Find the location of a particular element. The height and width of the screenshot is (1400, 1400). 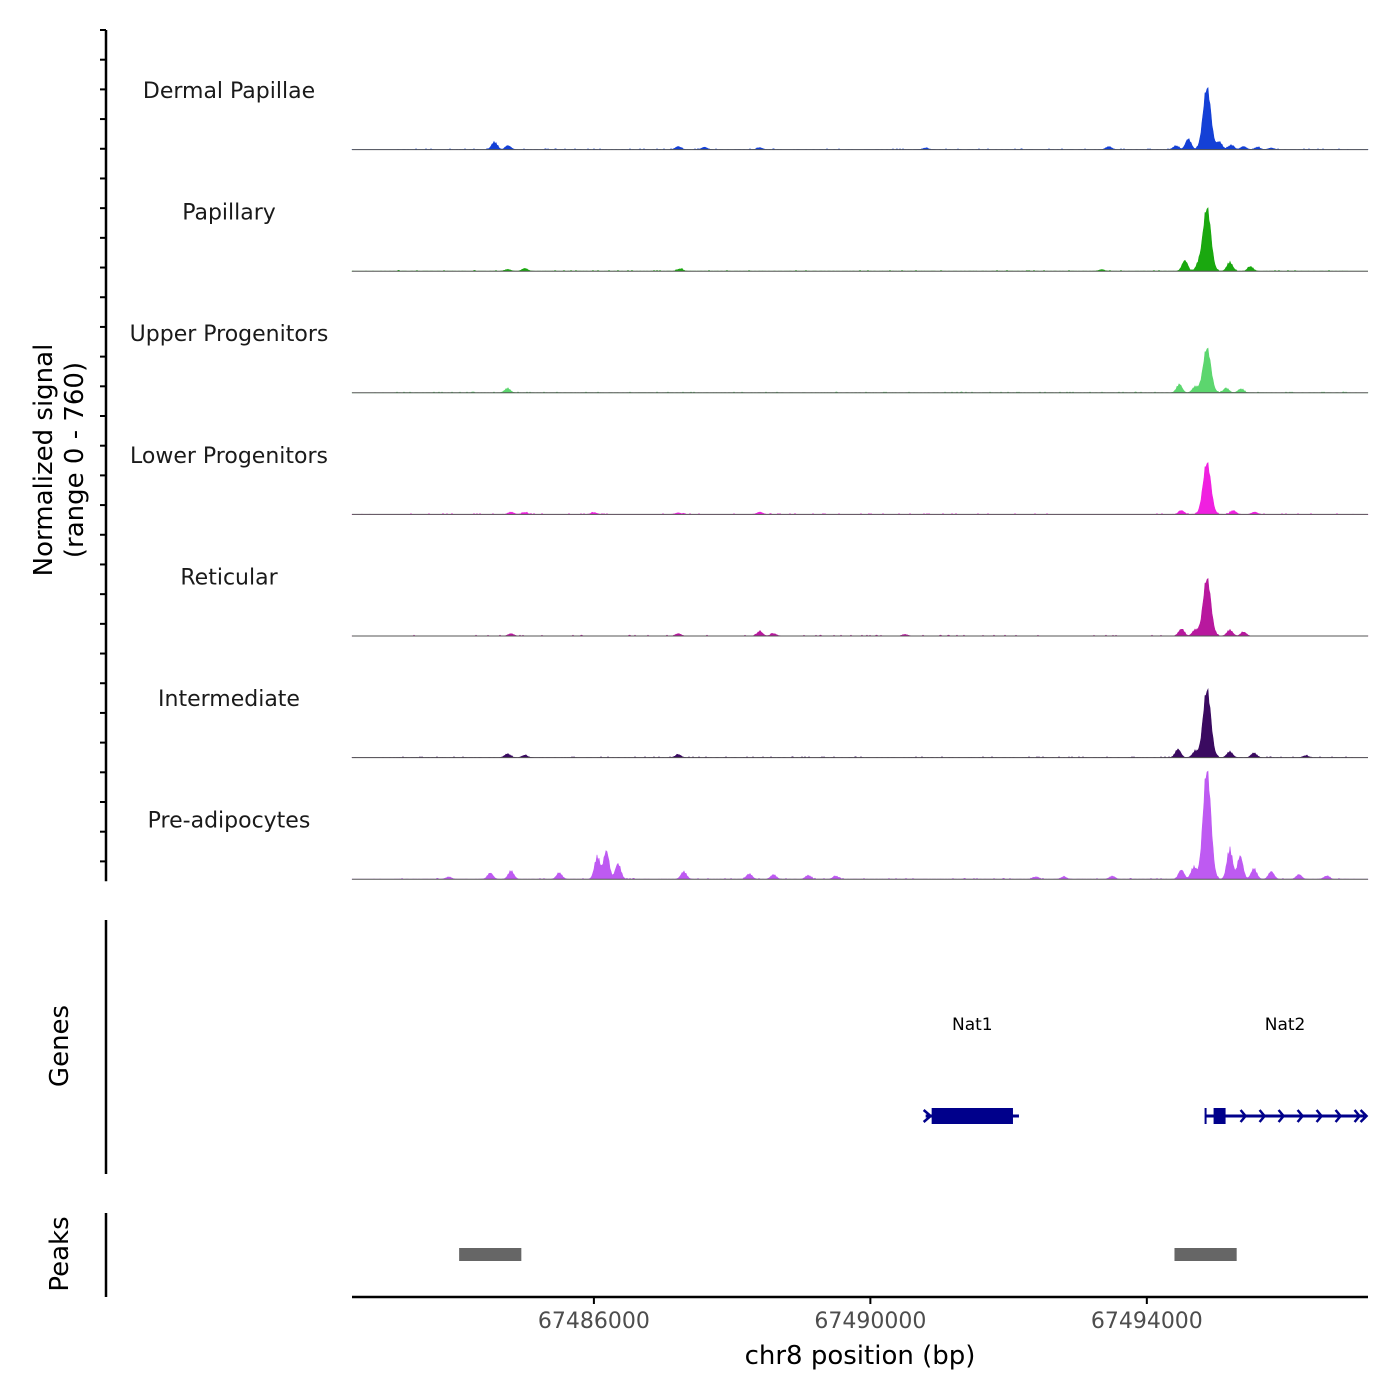

track-label-0: Dermal Papillae is located at coordinates (229, 91).